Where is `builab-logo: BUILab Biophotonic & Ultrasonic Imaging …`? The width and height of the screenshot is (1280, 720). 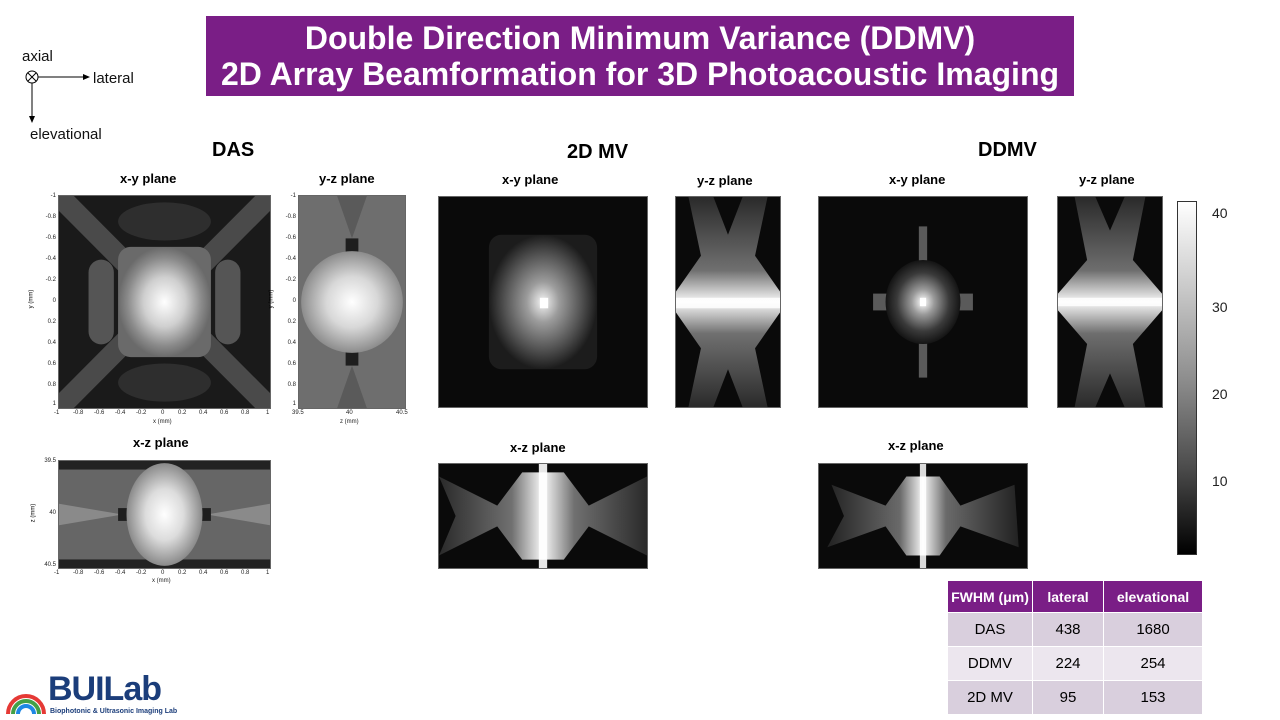
builab-logo: BUILab Biophotonic & Ultrasonic Imaging … is located at coordinates (104, 694).